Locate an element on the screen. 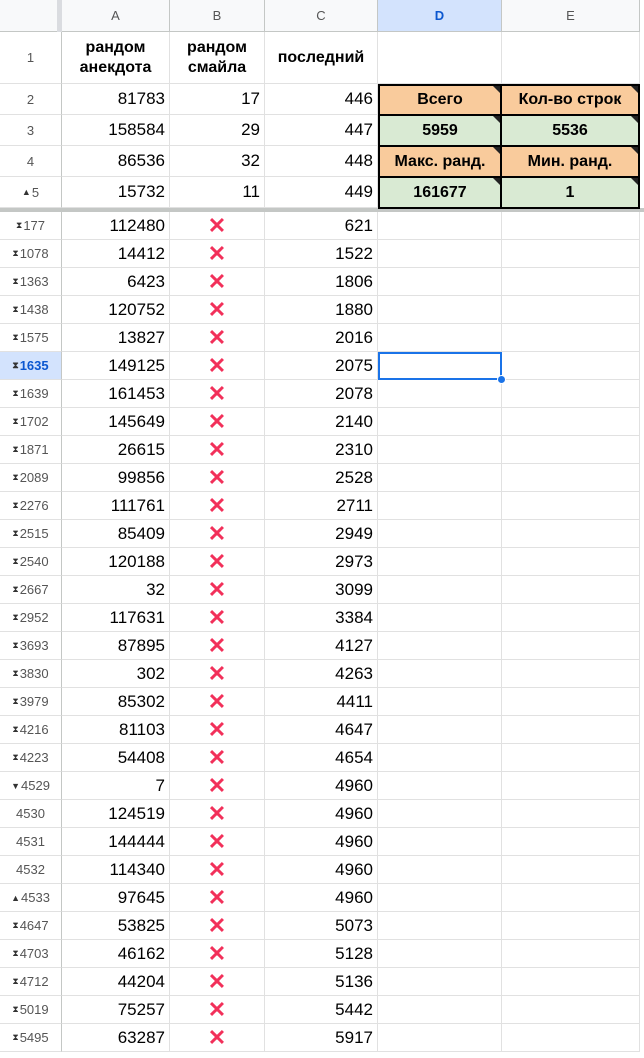 Image resolution: width=644 pixels, height=1058 pixels. row-header: ⧗ 3830 is located at coordinates (31, 674).